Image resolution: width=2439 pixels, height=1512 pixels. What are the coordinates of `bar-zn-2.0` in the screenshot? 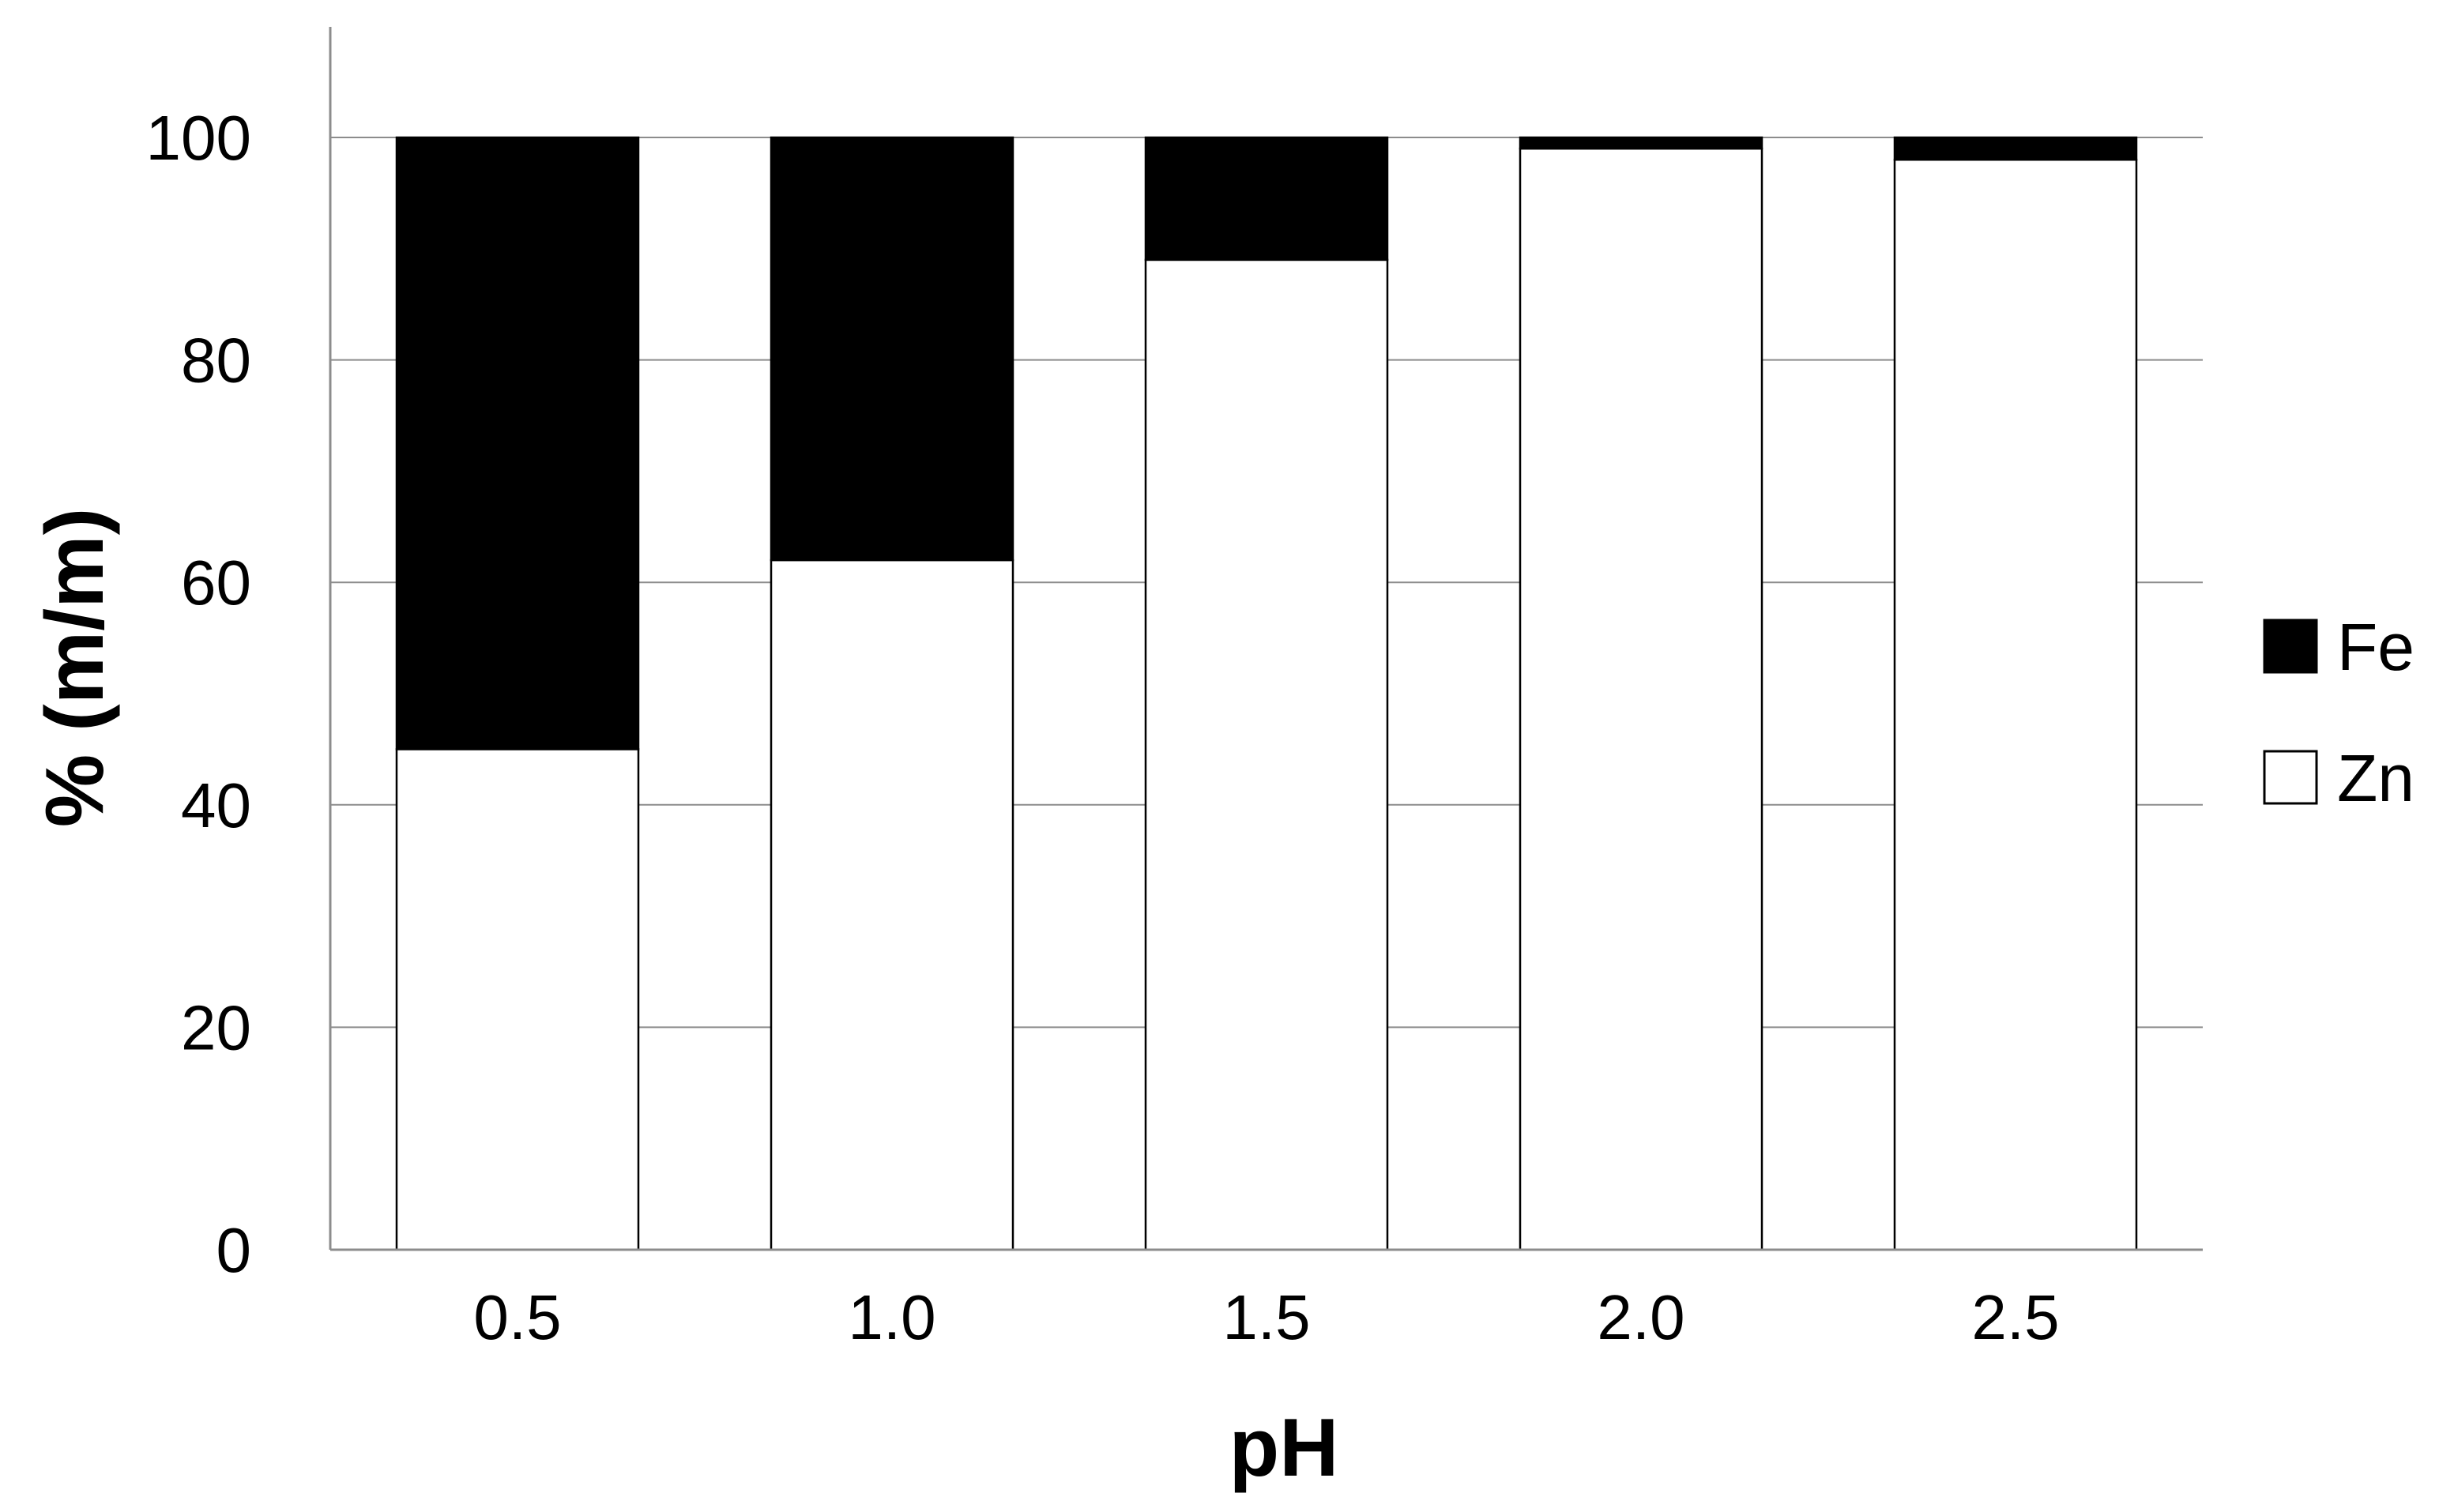 It's located at (1641, 699).